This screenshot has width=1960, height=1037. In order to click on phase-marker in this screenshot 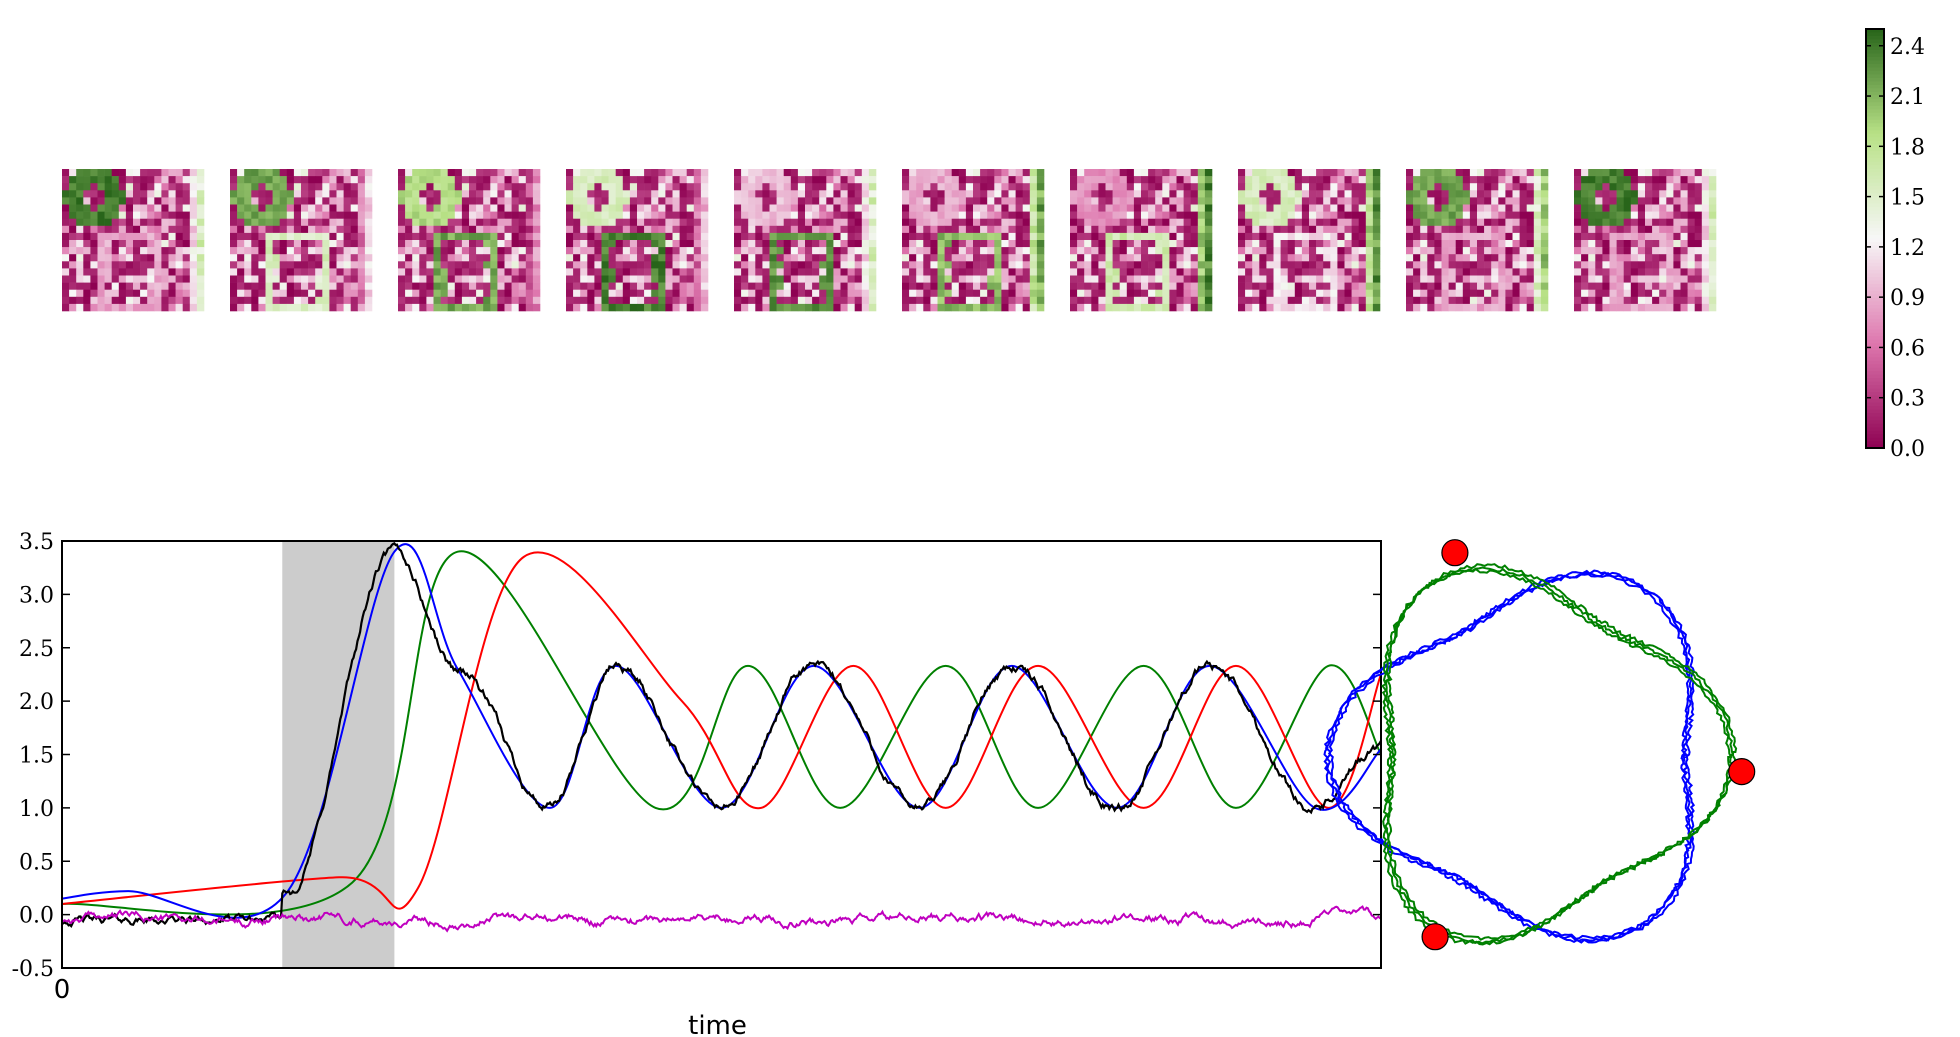, I will do `click(1435, 937)`.